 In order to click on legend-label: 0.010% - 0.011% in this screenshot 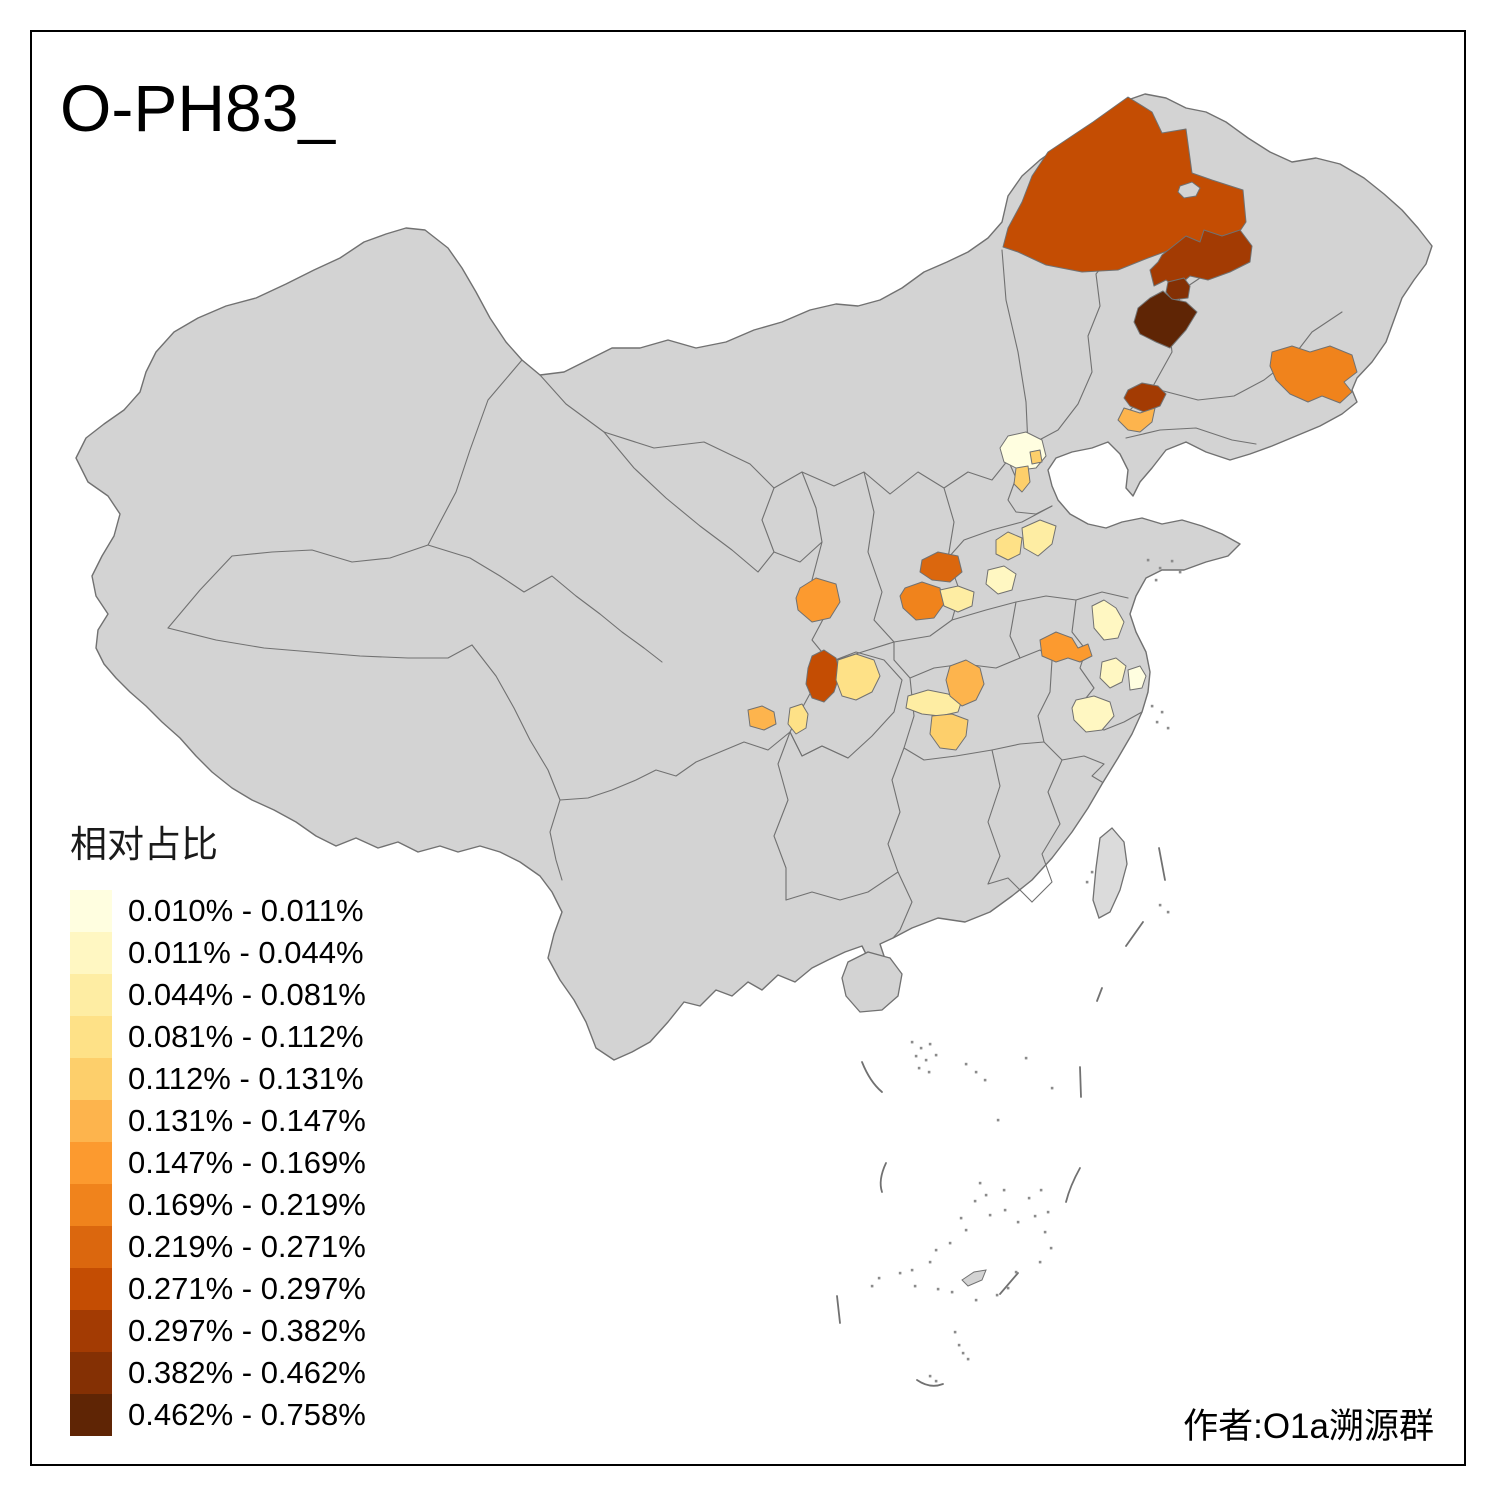, I will do `click(246, 910)`.